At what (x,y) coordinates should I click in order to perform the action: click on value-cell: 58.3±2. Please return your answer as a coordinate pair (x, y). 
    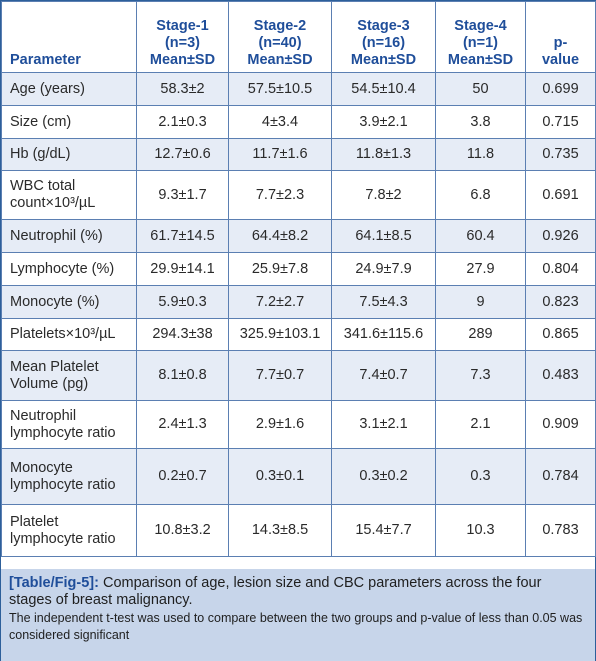
    Looking at the image, I should click on (182, 89).